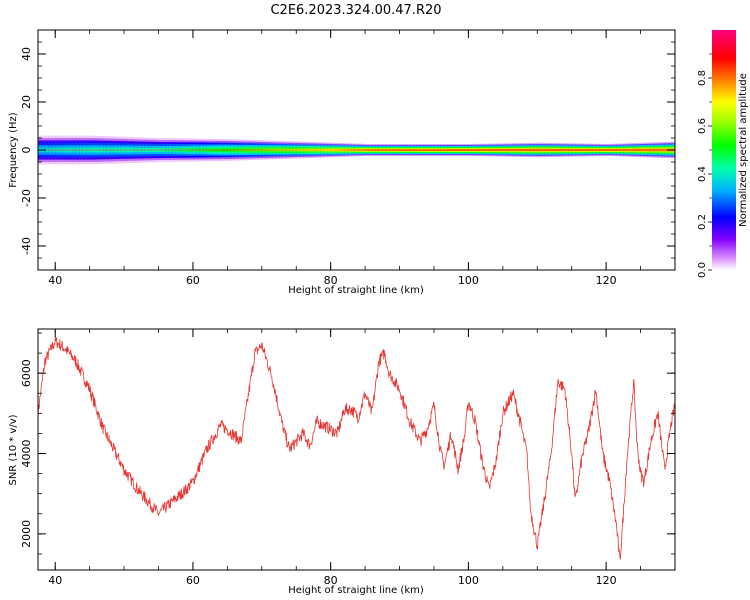  Describe the element at coordinates (331, 280) in the screenshot. I see `spectrogram-xtick-label: 80` at that location.